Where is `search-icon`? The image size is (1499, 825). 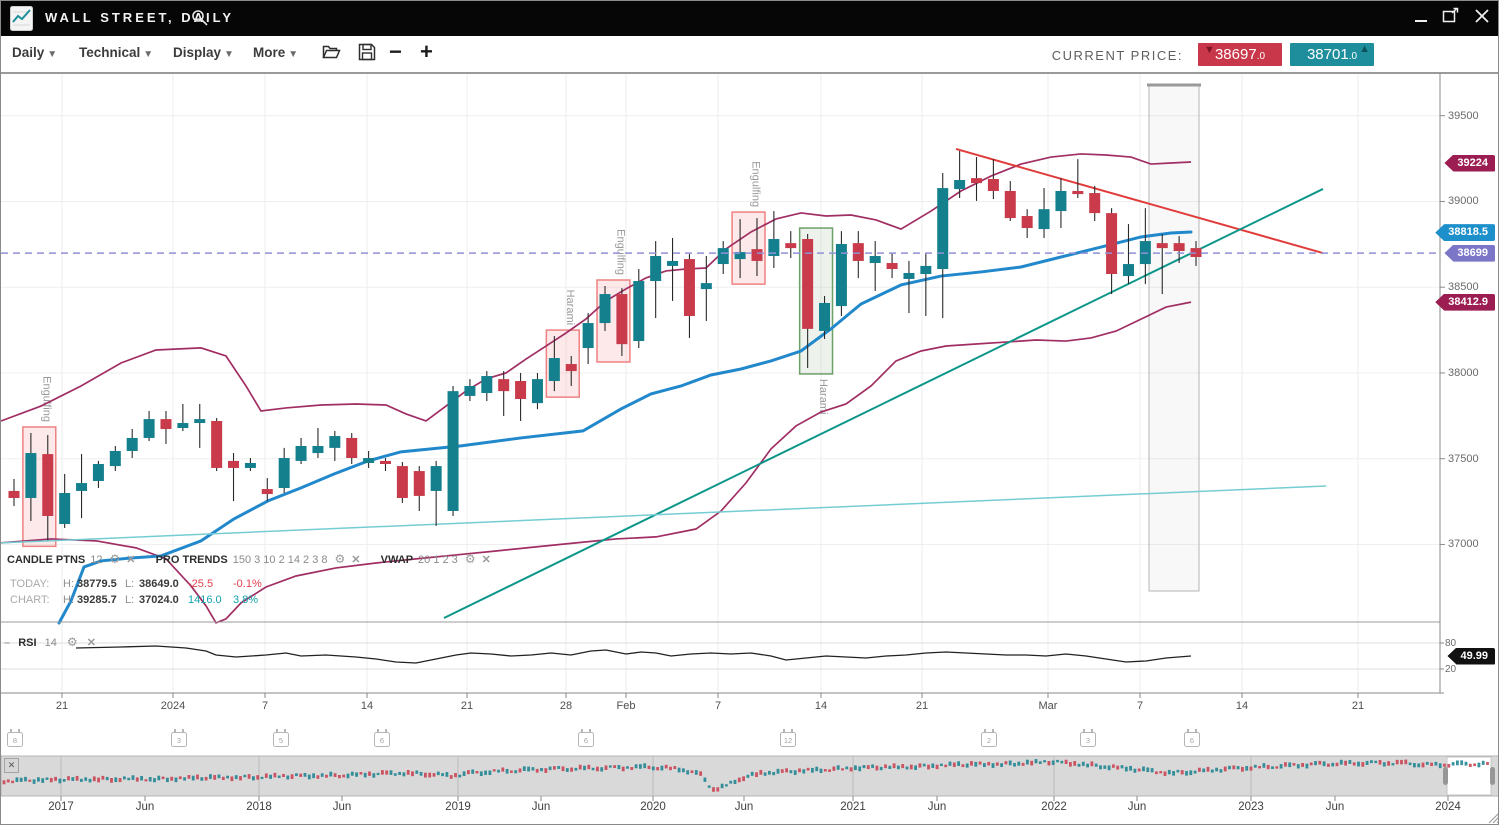
search-icon is located at coordinates (199, 20).